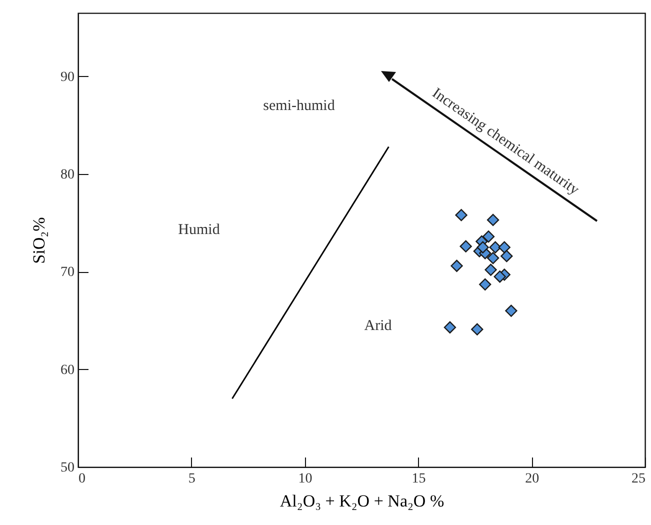 Image resolution: width=651 pixels, height=525 pixels. Describe the element at coordinates (199, 230) in the screenshot. I see `annotation: Humid` at that location.